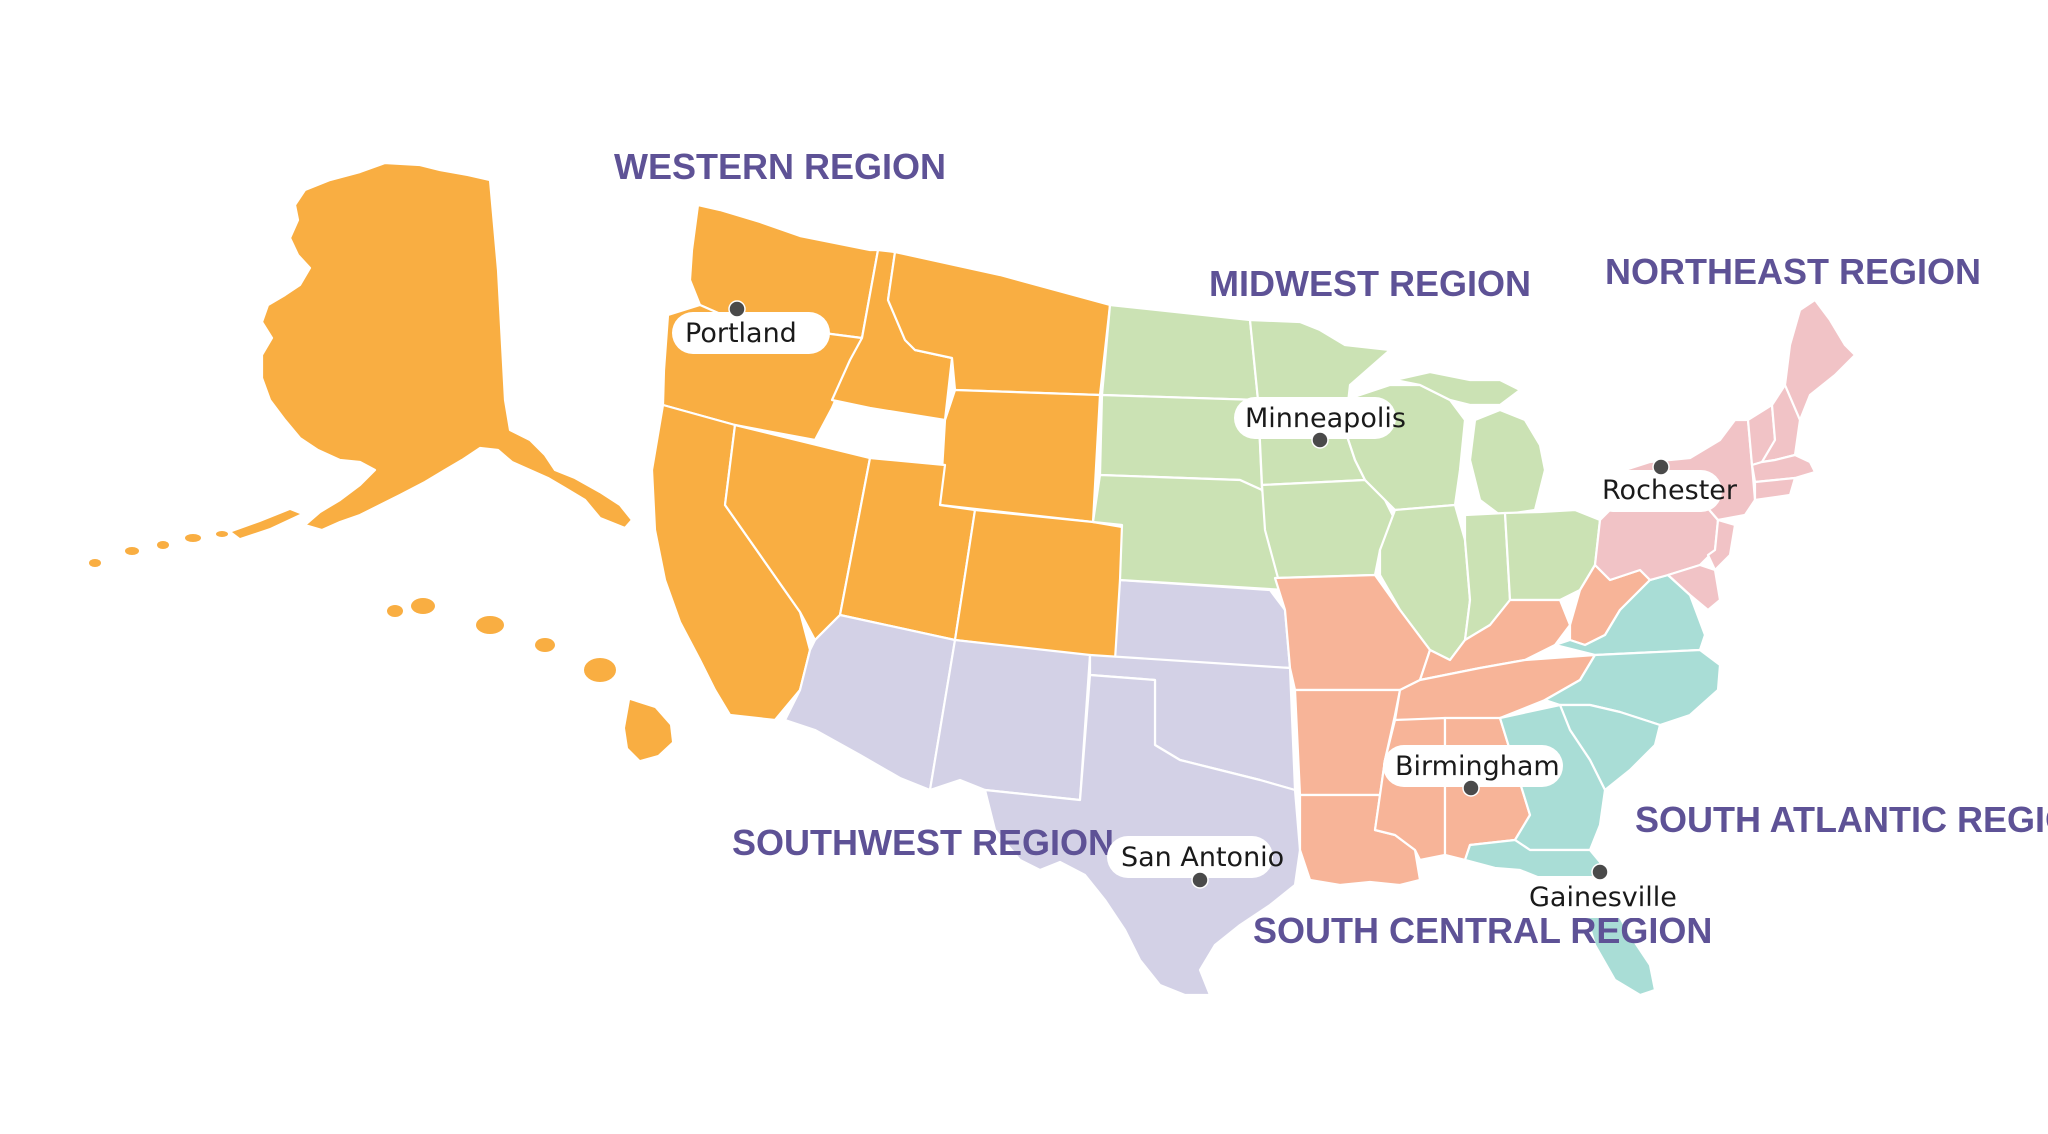 Image resolution: width=2048 pixels, height=1134 pixels. I want to click on city-label-birmingham: Birmingham, so click(1477, 766).